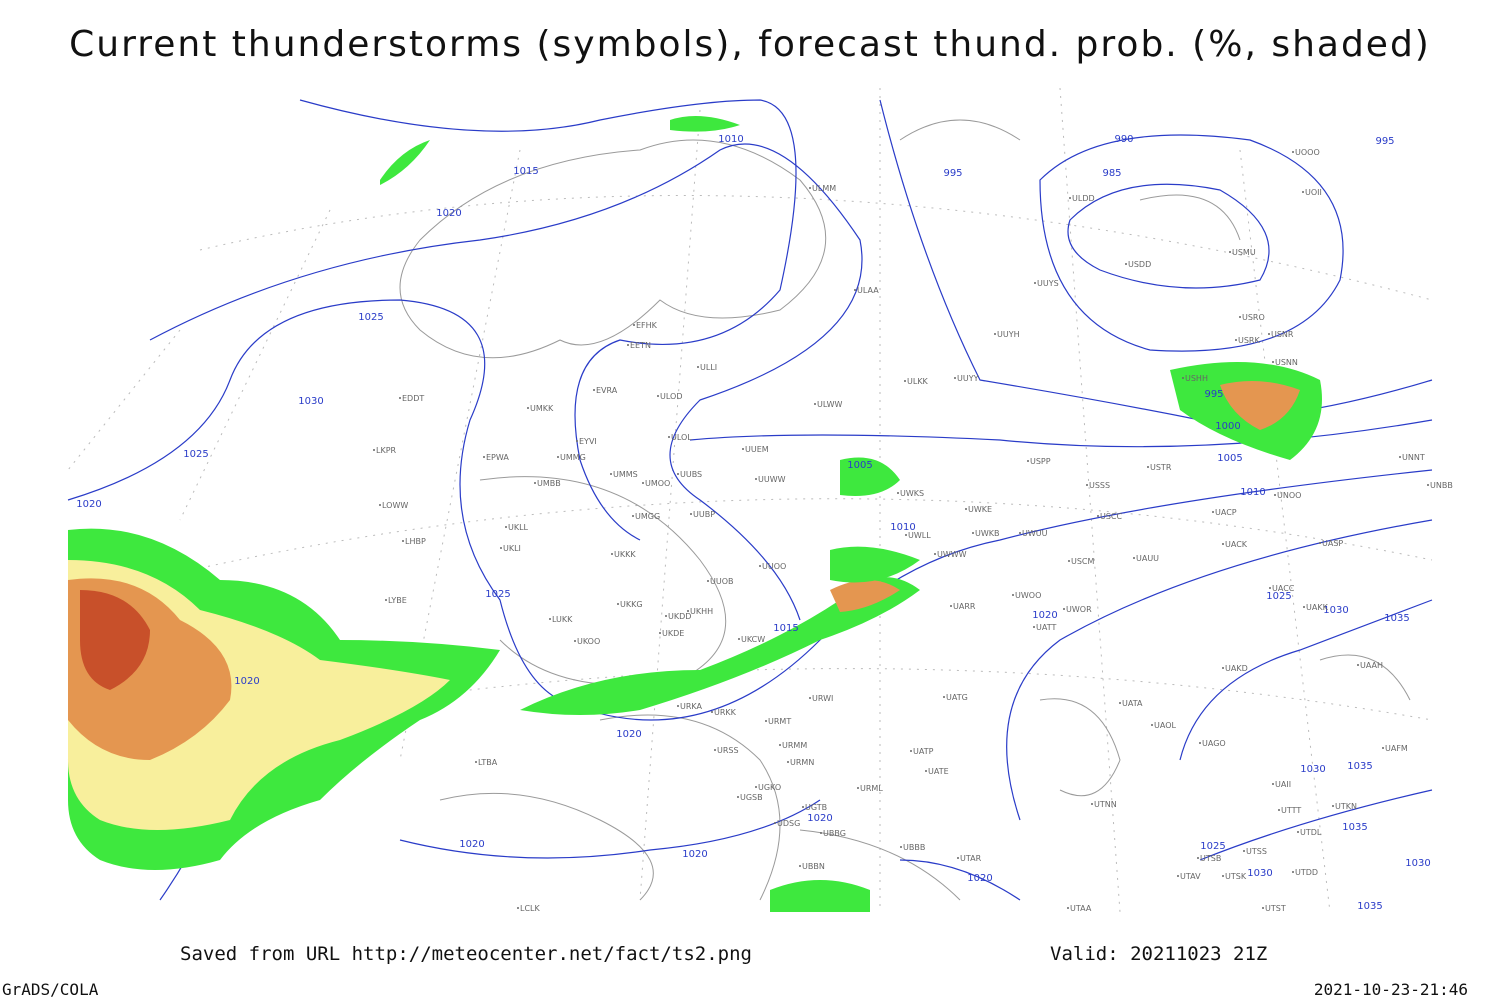  What do you see at coordinates (50, 989) in the screenshot?
I see `software: GrADS/COLA` at bounding box center [50, 989].